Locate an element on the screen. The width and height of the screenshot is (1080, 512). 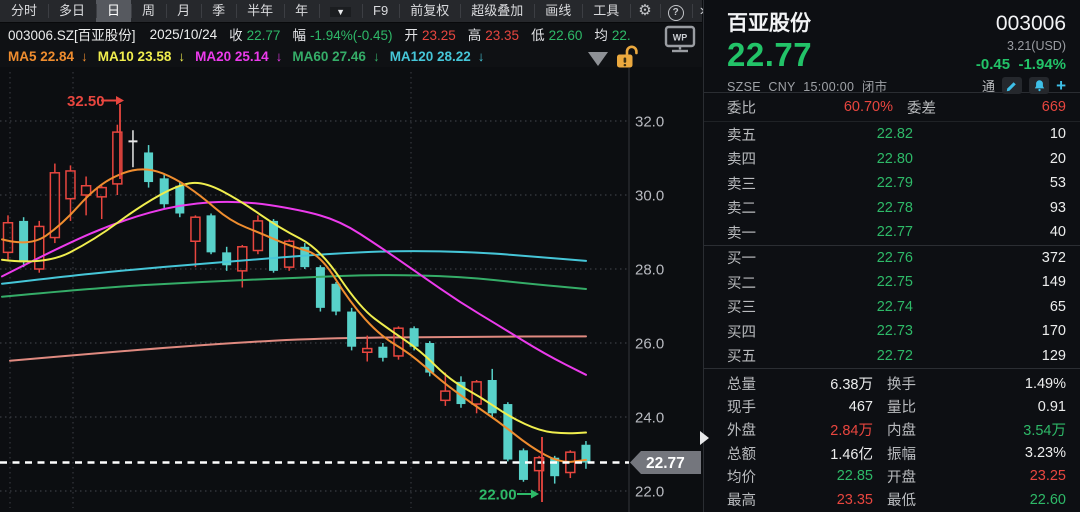
field-value: 22. is located at coordinates (621, 35).